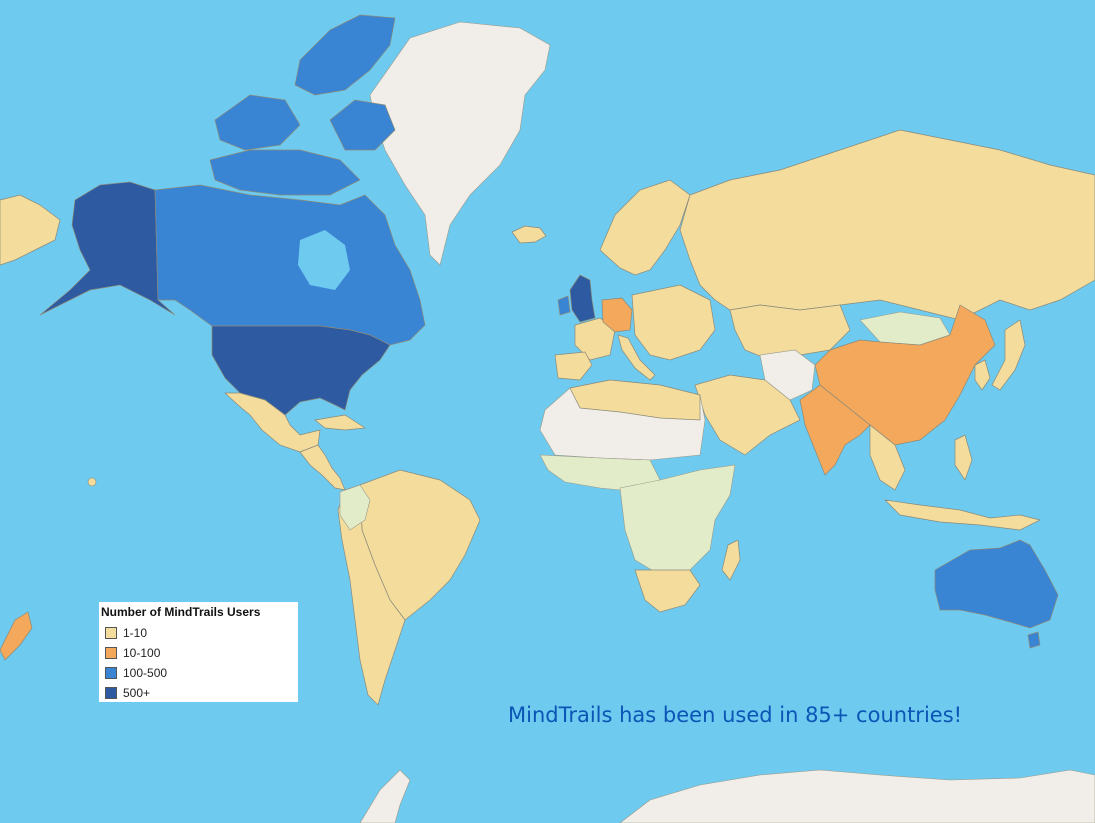 Image resolution: width=1095 pixels, height=823 pixels. I want to click on region-canada, so click(290, 265).